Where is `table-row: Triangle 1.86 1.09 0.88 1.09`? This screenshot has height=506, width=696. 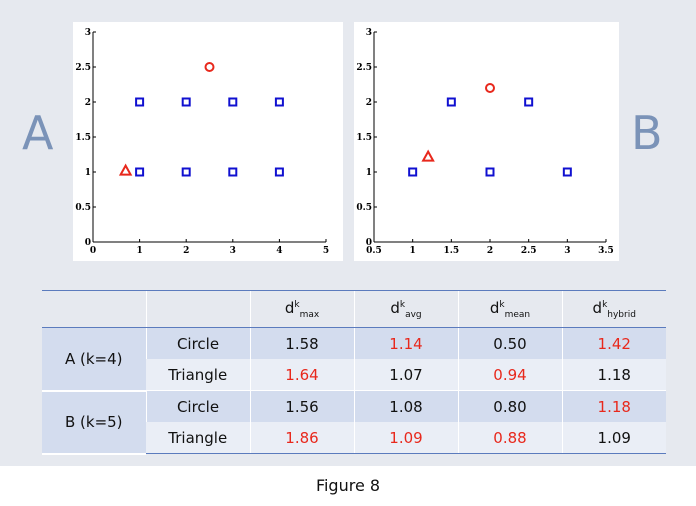
table-row: Triangle 1.86 1.09 0.88 1.09 is located at coordinates (354, 438).